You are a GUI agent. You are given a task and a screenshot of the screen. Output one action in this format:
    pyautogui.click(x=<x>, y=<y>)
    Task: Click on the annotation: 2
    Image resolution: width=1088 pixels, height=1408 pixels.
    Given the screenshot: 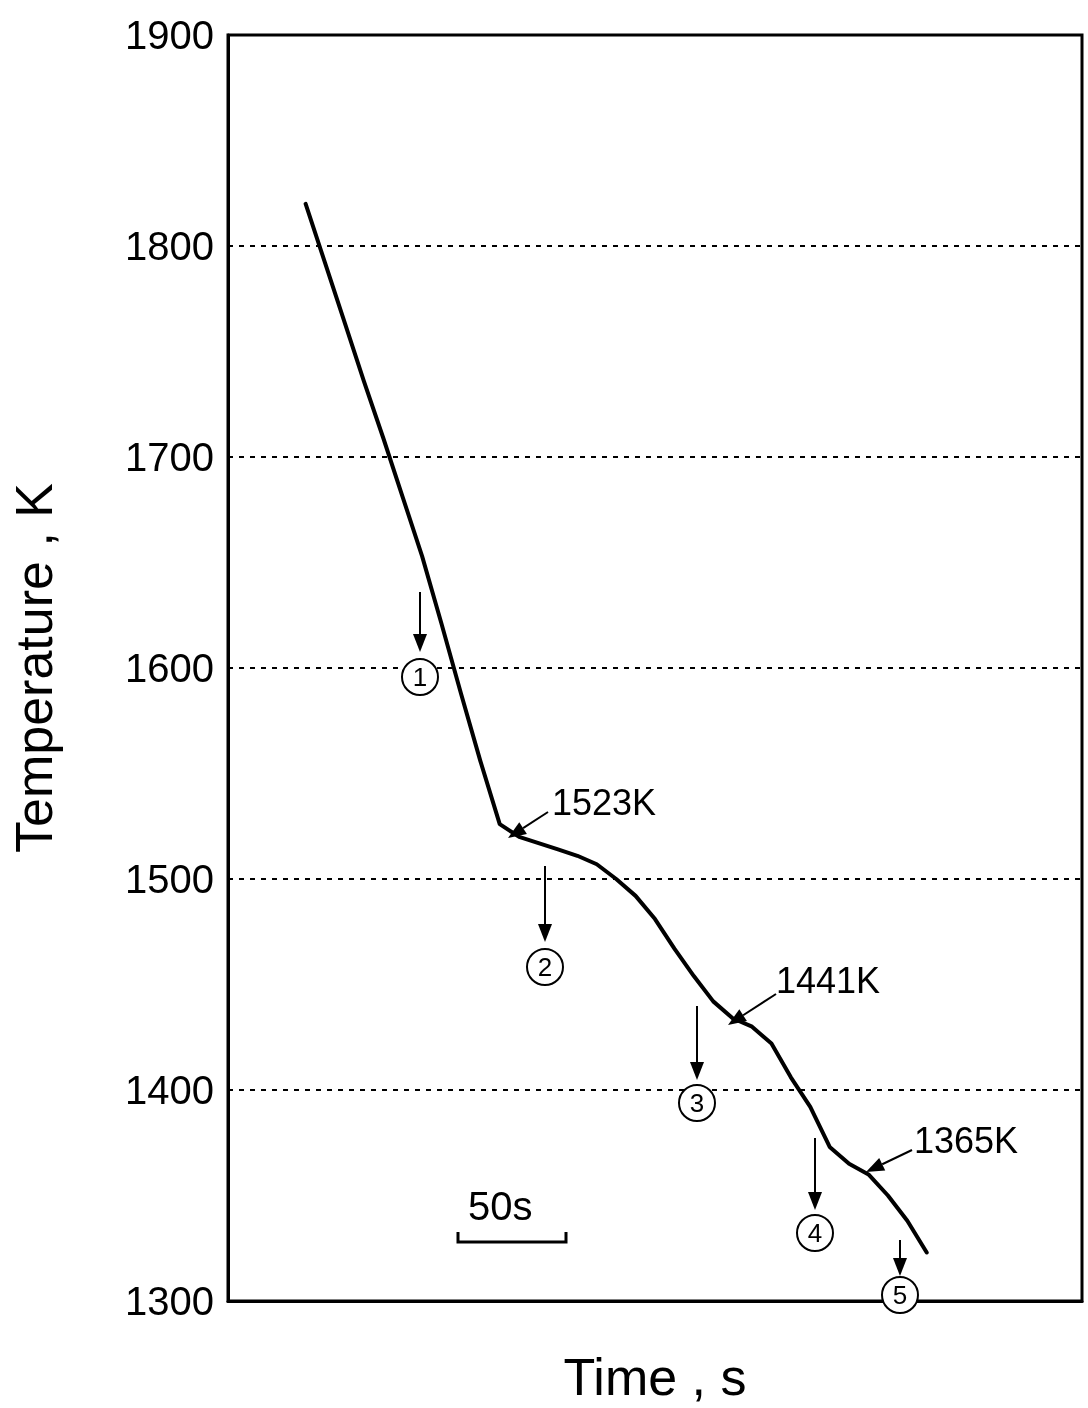 What is the action you would take?
    pyautogui.click(x=545, y=967)
    